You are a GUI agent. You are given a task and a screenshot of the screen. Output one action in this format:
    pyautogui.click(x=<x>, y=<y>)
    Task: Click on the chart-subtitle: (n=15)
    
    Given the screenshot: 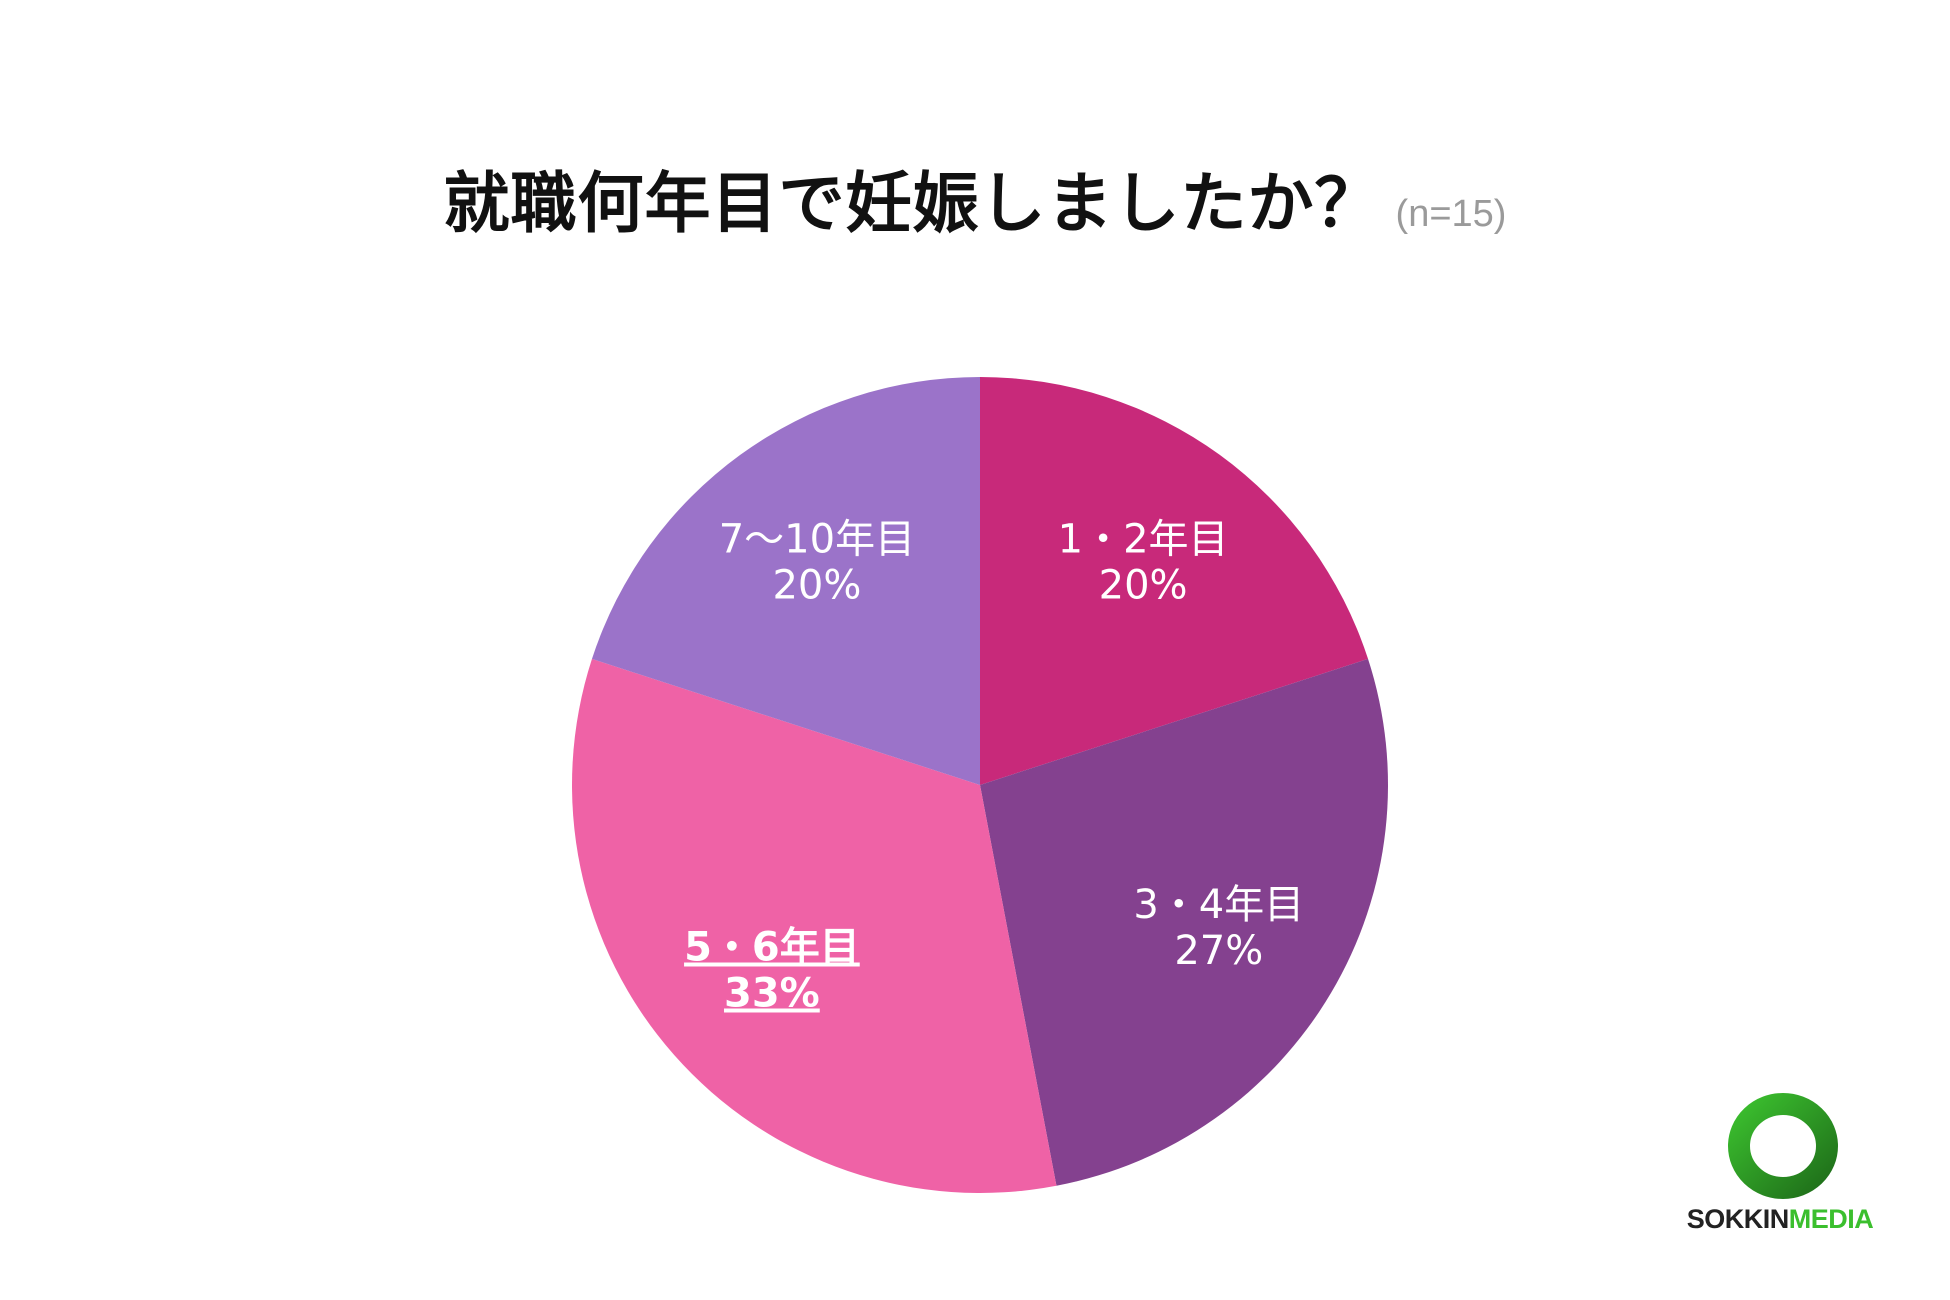 What is the action you would take?
    pyautogui.click(x=1451, y=214)
    